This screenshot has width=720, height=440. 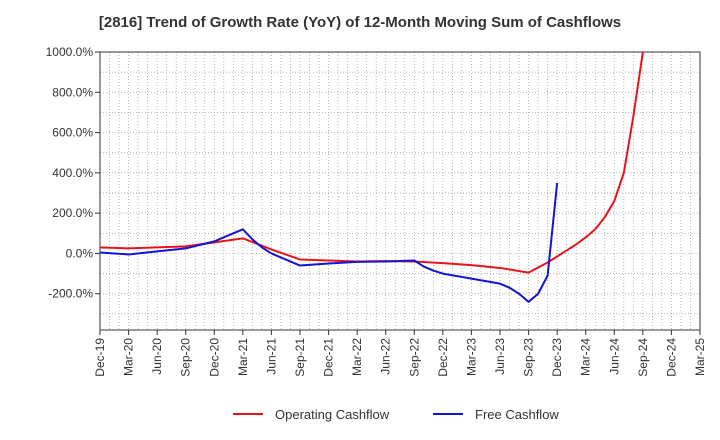 I want to click on x-tick-label: Jun-23, so click(x=500, y=356).